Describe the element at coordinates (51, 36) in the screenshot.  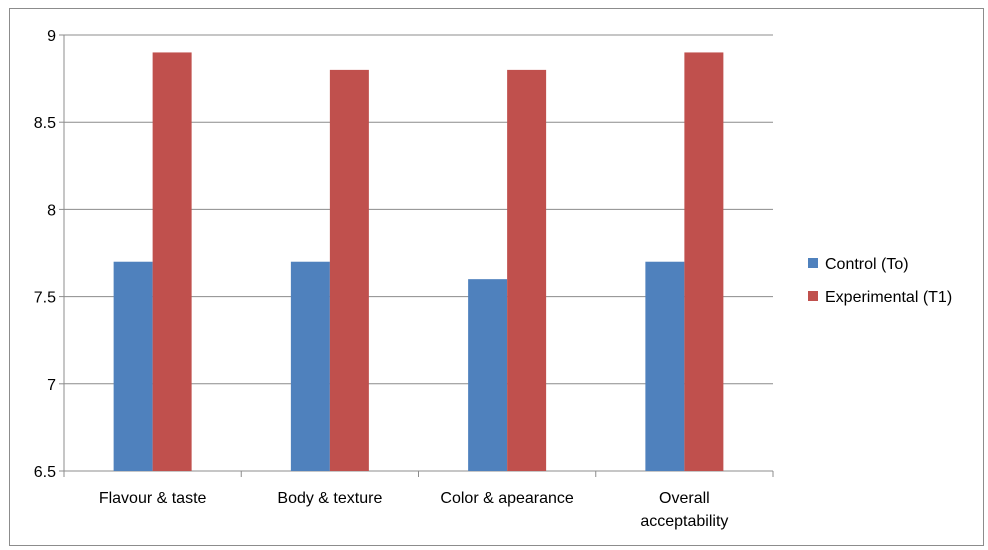
I see `y-tick-label: 9` at that location.